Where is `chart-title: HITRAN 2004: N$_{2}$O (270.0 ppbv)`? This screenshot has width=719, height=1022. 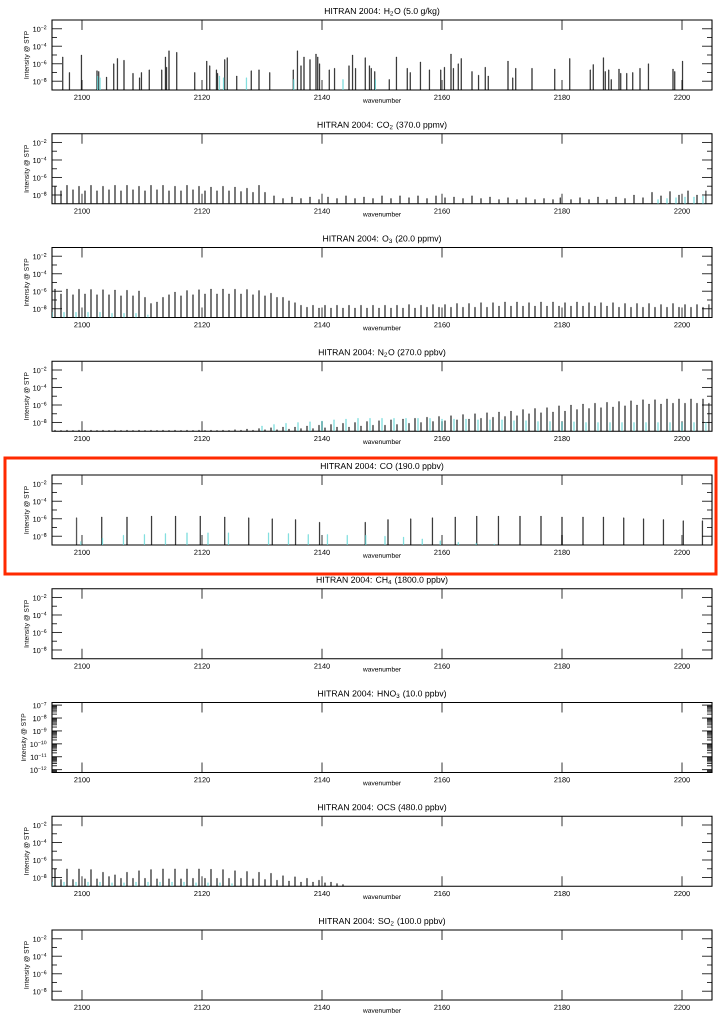 chart-title: HITRAN 2004: N$_{2}$O (270.0 ppbv) is located at coordinates (382, 352).